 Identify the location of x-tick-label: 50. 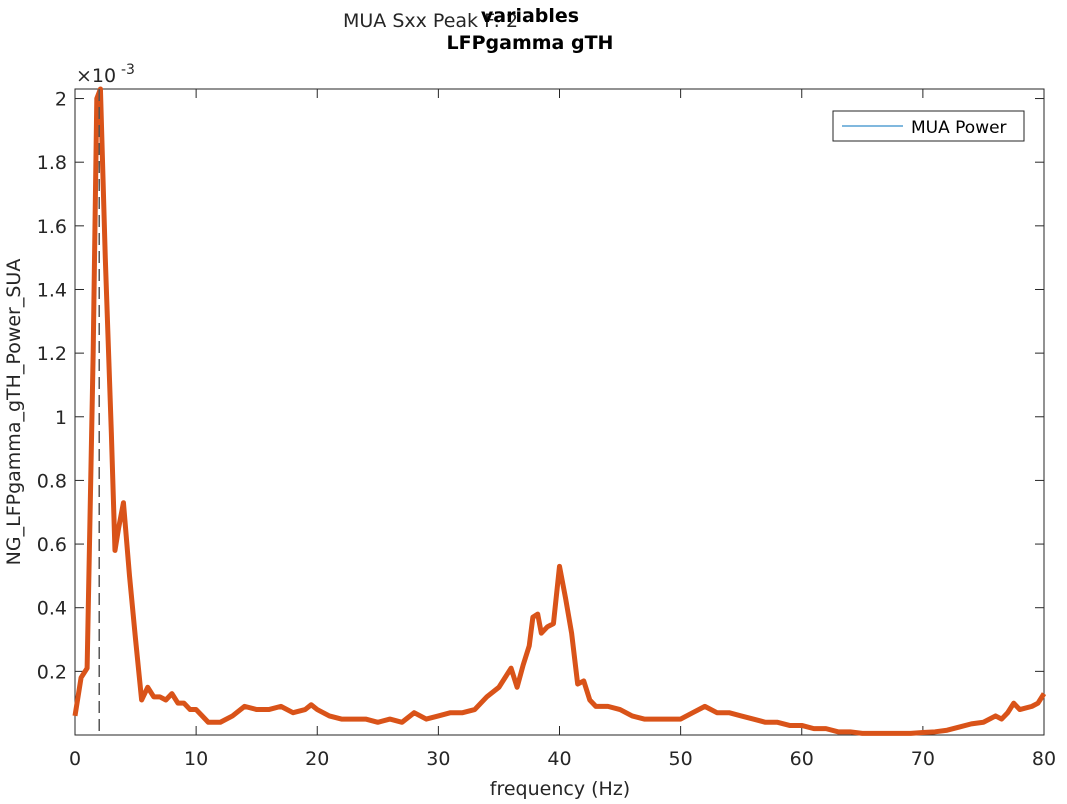
(681, 759).